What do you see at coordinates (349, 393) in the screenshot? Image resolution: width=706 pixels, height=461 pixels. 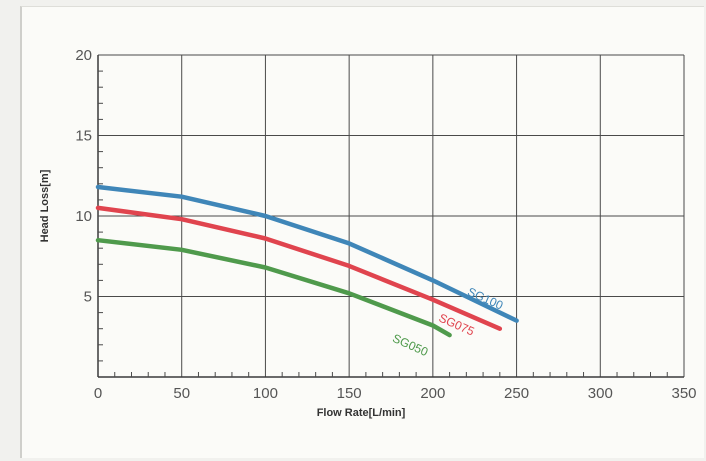 I see `x-tick-label: 150` at bounding box center [349, 393].